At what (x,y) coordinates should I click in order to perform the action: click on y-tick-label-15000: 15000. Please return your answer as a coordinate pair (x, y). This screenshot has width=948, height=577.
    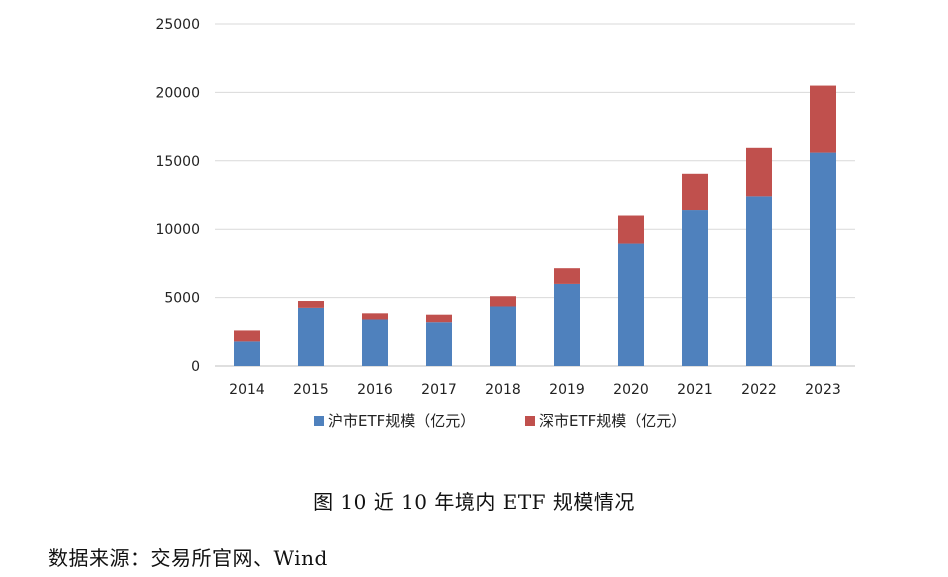
    Looking at the image, I should click on (177, 162).